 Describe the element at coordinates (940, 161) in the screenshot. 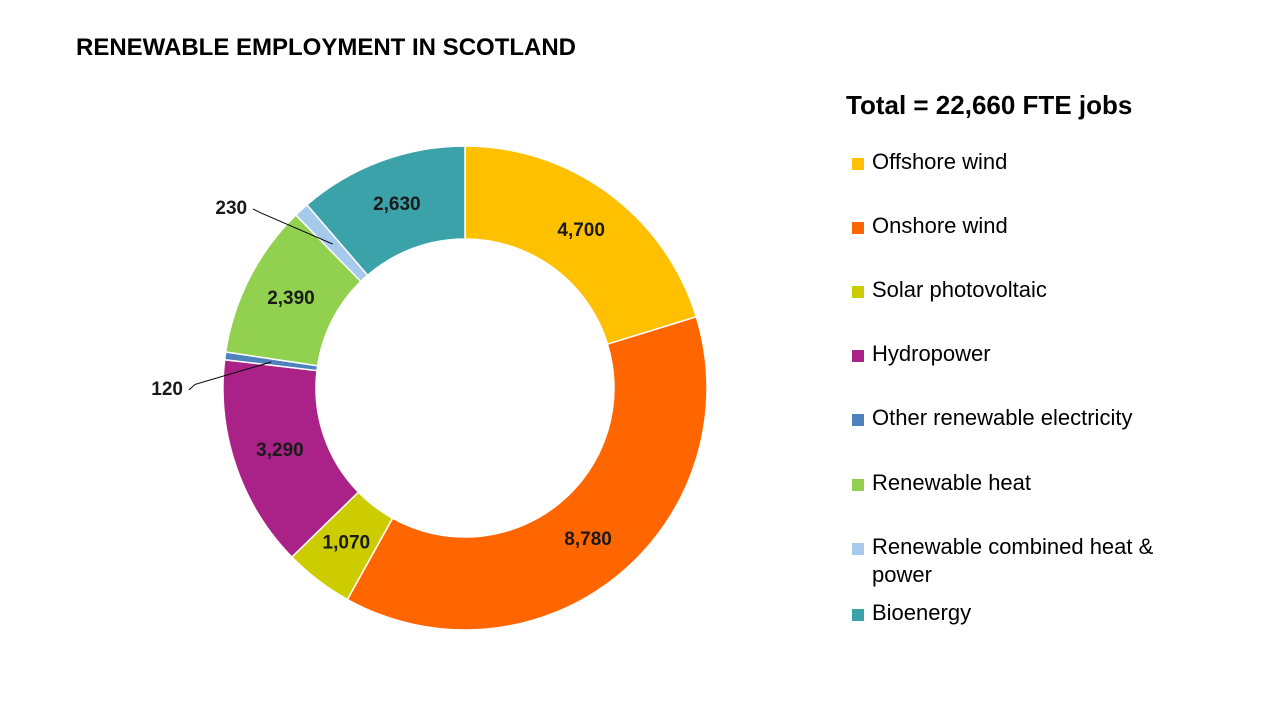

I see `legend-label: Offshore wind` at that location.